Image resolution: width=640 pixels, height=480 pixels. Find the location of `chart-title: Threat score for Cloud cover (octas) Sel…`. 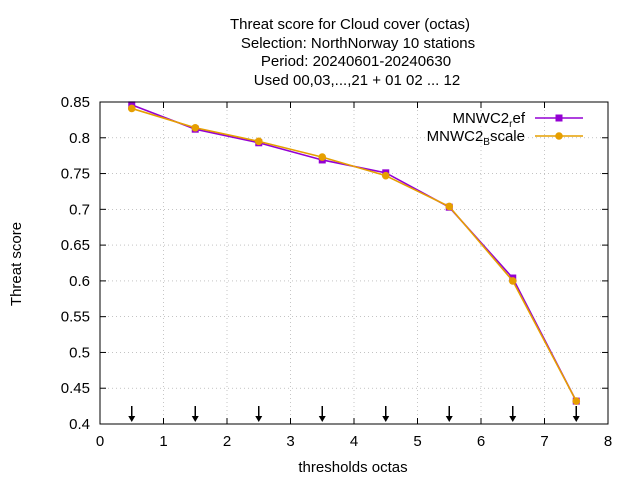

chart-title: Threat score for Cloud cover (octas) Sel… is located at coordinates (352, 52).